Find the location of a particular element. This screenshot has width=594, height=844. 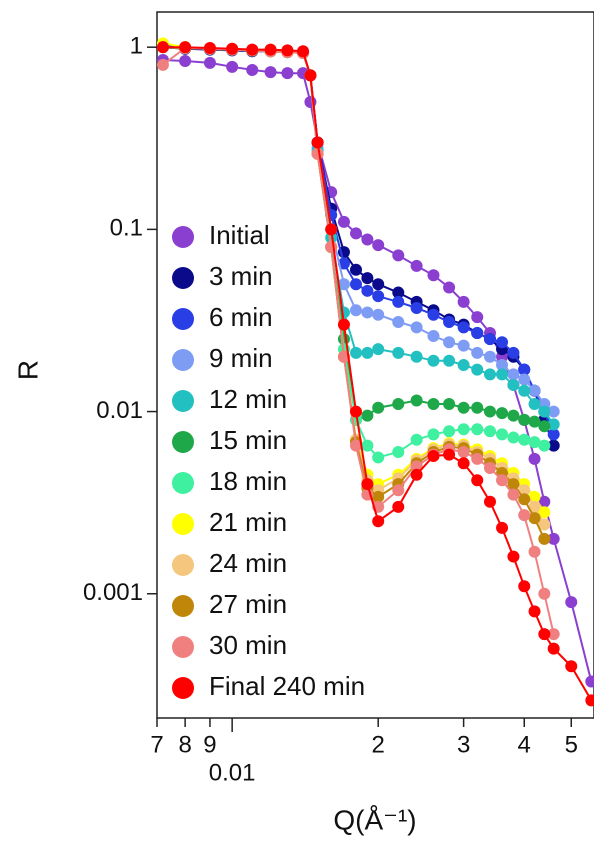

y-axis-title: R is located at coordinates (27, 370).